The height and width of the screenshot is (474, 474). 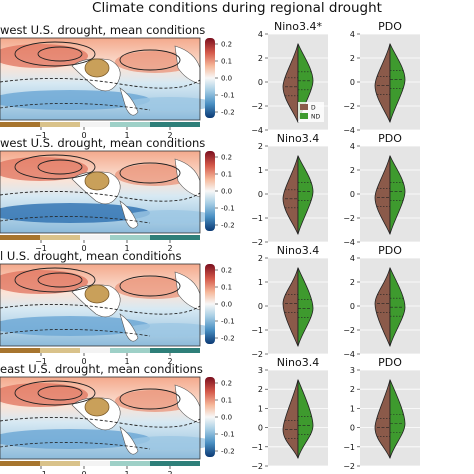 I want to click on violin-panel: PDO 3 2 1 0 −1 −2, so click(x=381, y=413).